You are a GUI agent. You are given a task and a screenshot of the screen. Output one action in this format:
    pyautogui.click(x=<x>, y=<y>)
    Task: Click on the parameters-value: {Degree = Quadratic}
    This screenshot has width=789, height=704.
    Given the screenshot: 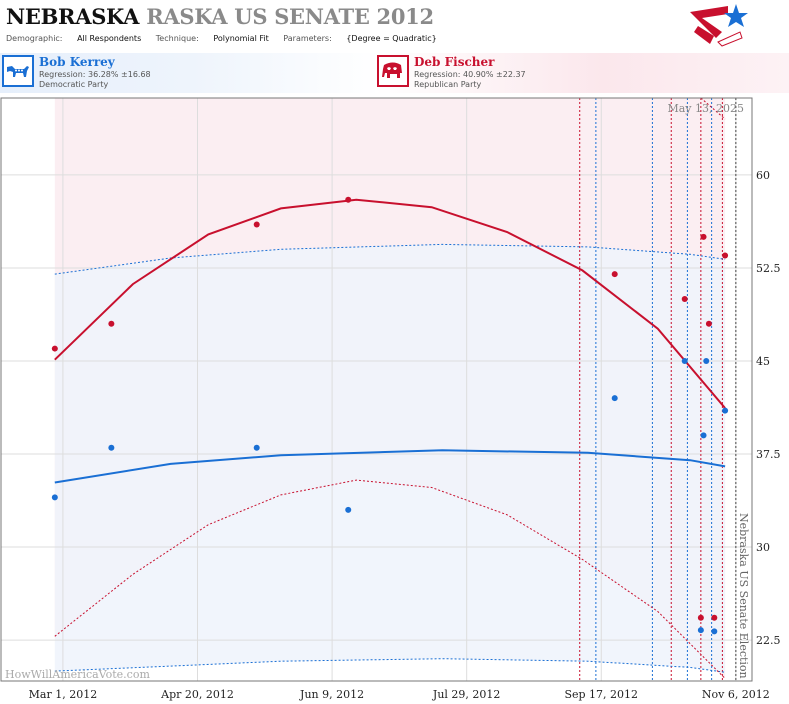 What is the action you would take?
    pyautogui.click(x=391, y=38)
    